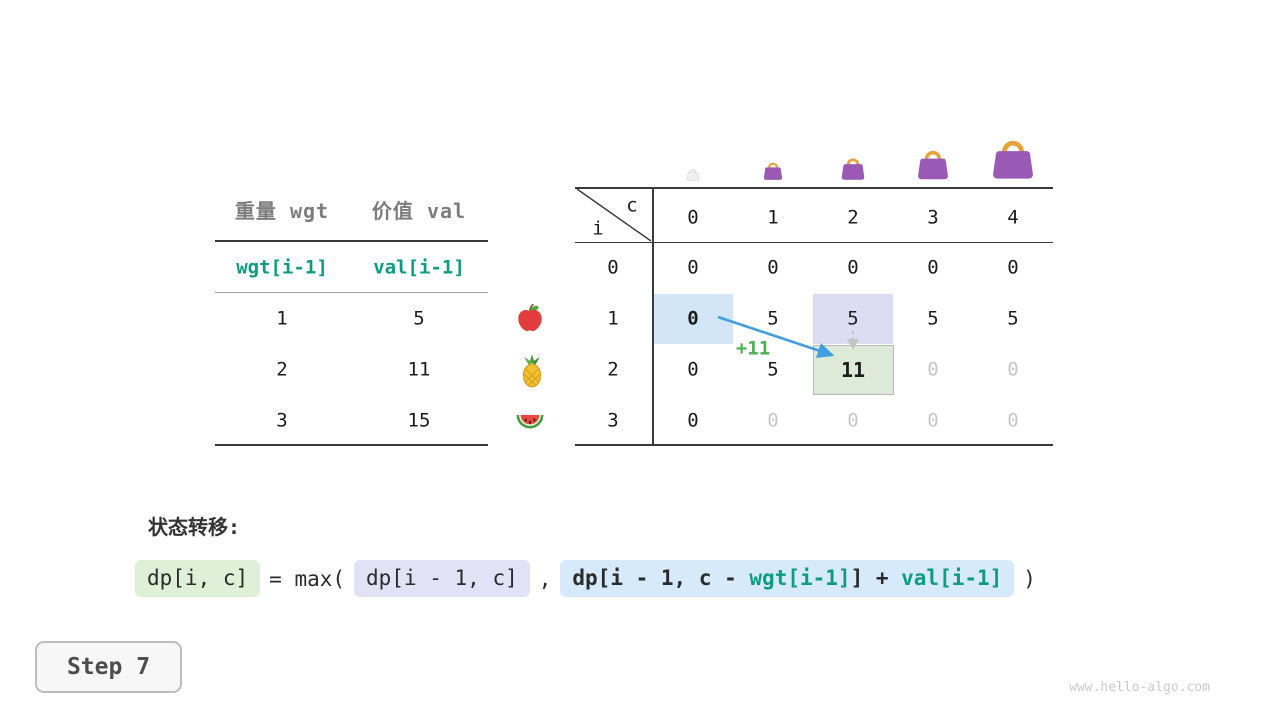  Describe the element at coordinates (419, 420) in the screenshot. I see `item-val-value: 15` at that location.